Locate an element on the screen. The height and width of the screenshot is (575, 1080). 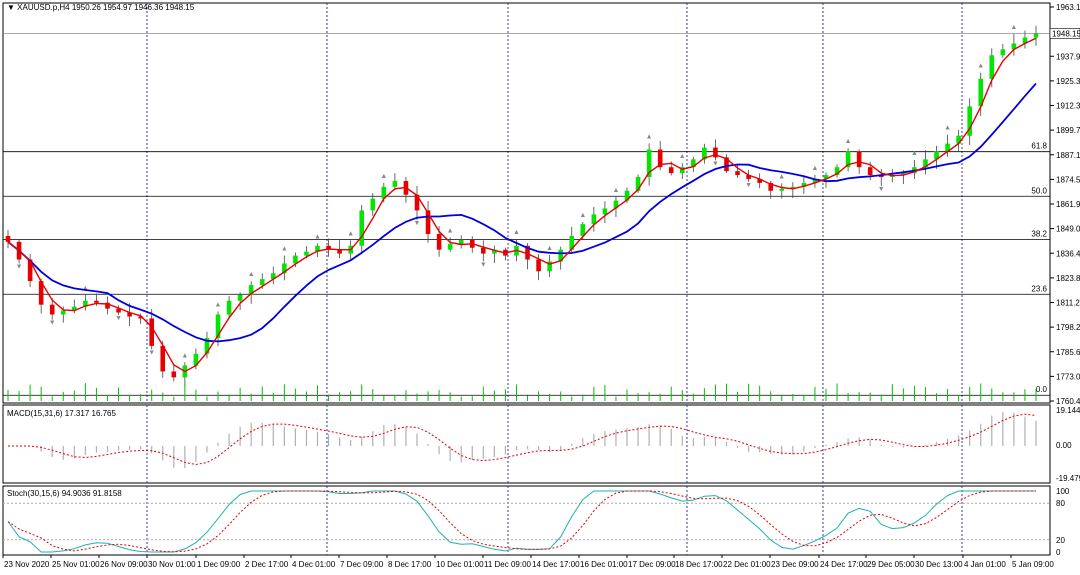
time-axis-label: 30 Nov 01:00 is located at coordinates (172, 564).